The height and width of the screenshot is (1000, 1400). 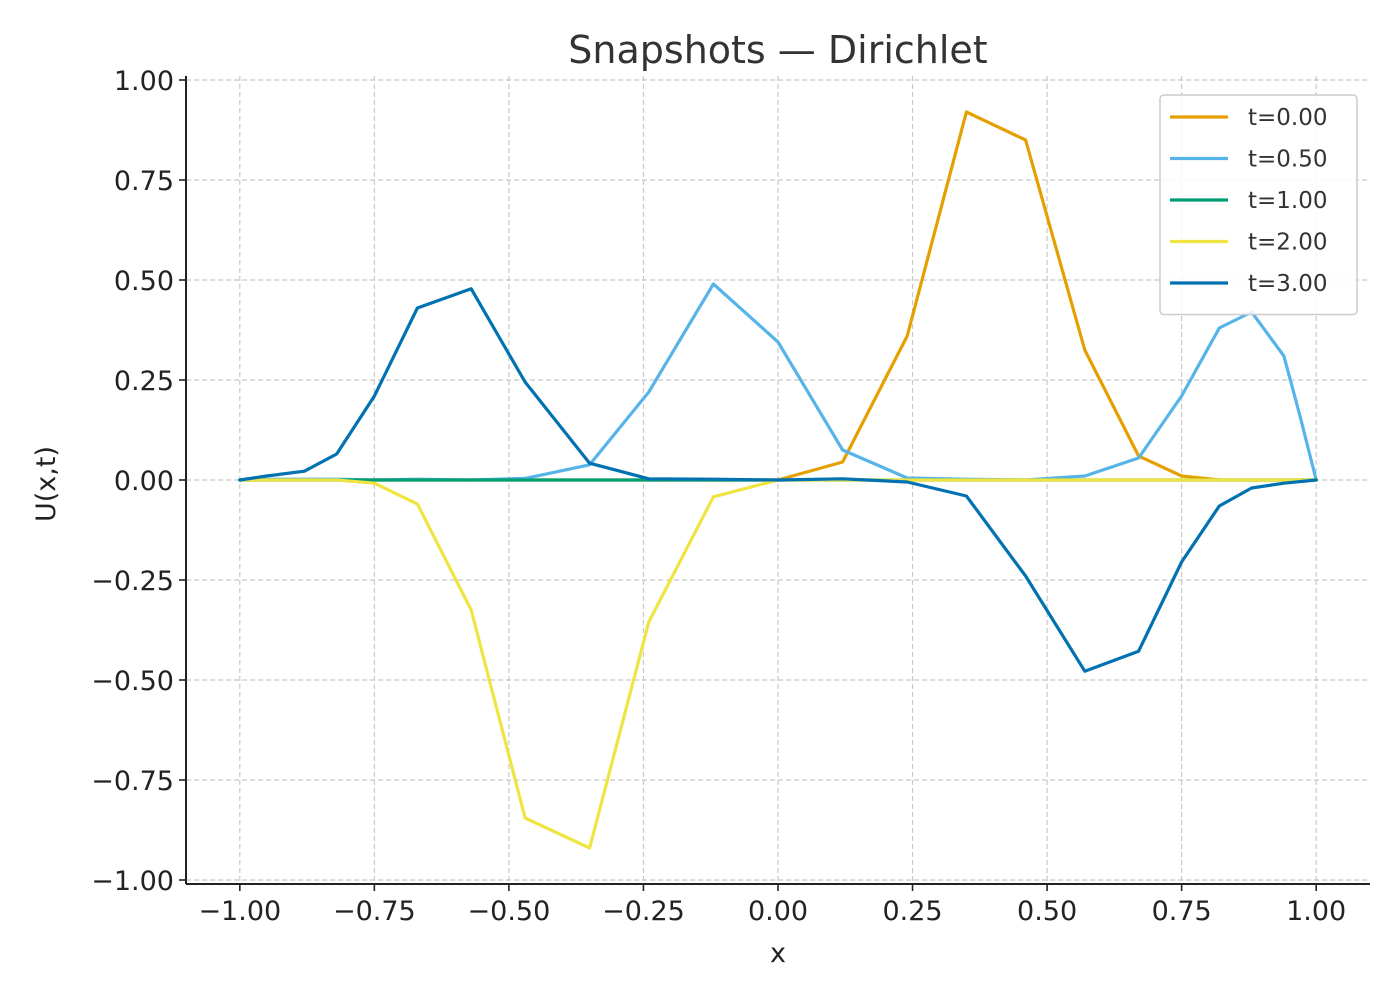 What do you see at coordinates (132, 781) in the screenshot?
I see `y-tick-label: −0.75` at bounding box center [132, 781].